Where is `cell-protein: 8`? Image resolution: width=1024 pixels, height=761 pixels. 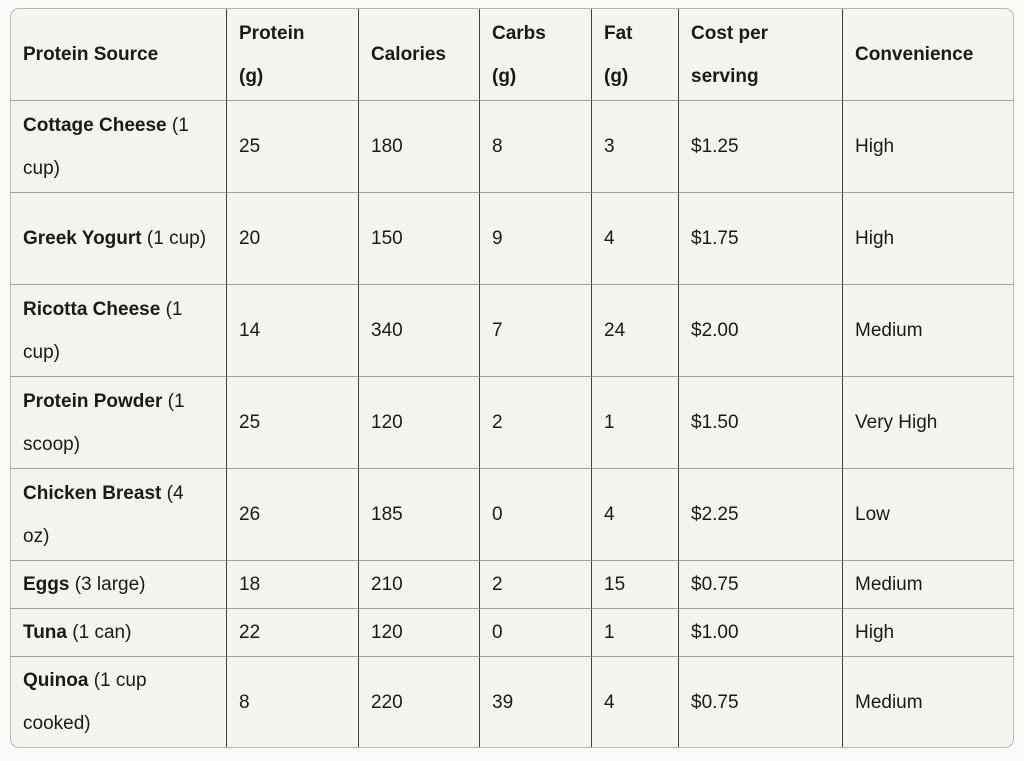 cell-protein: 8 is located at coordinates (293, 702).